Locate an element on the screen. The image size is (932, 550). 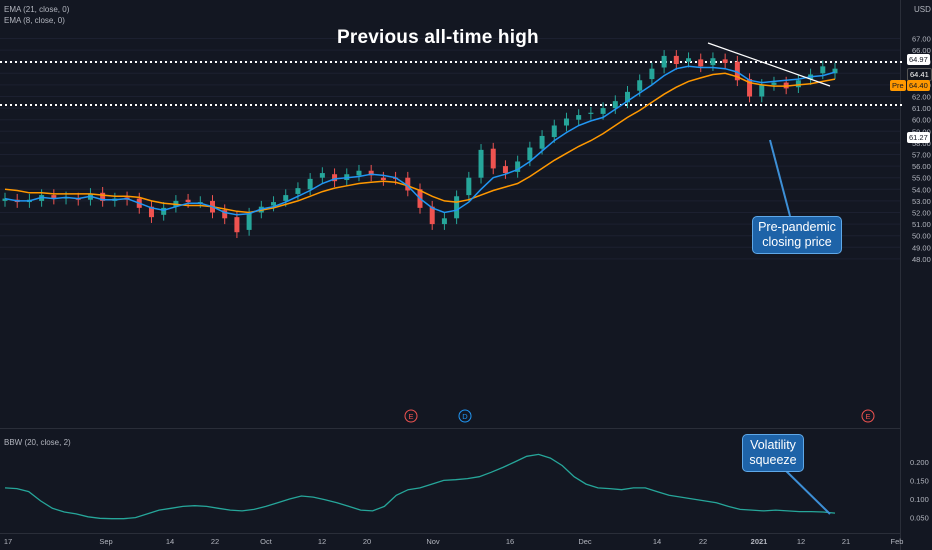
price-axis-tick: 59.00 is located at coordinates (921, 131).